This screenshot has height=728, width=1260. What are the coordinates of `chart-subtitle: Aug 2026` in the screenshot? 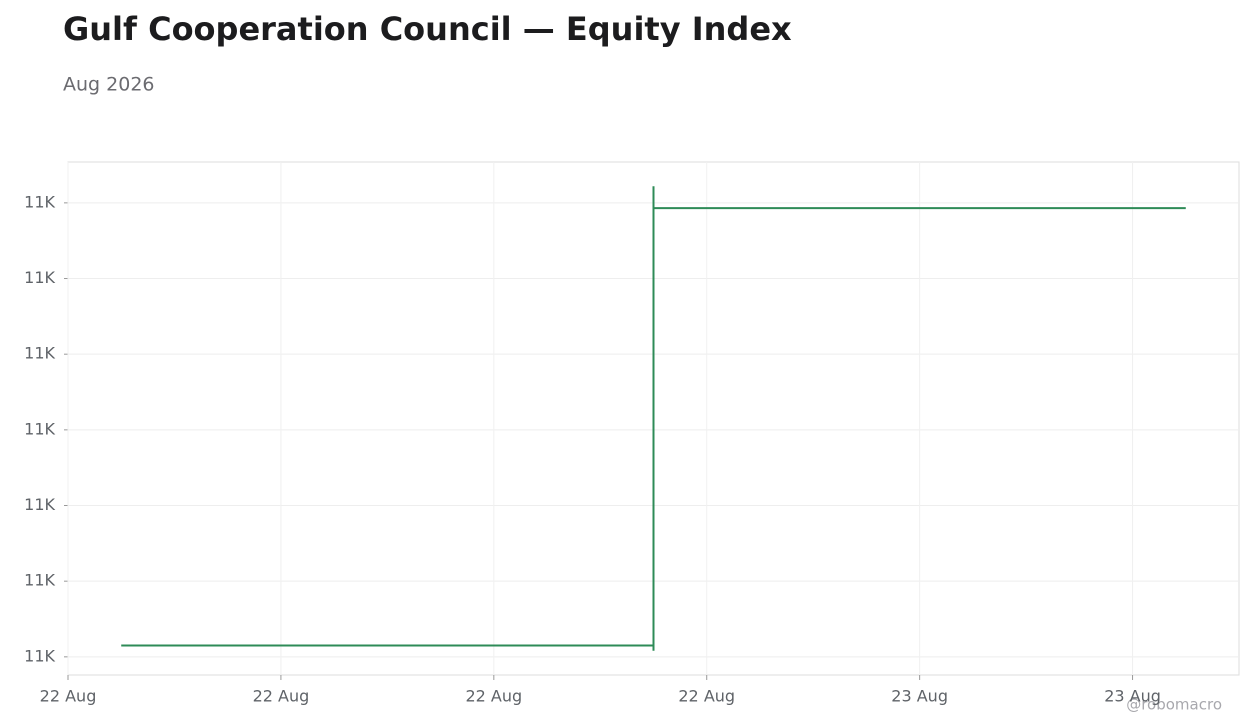 It's located at (109, 85).